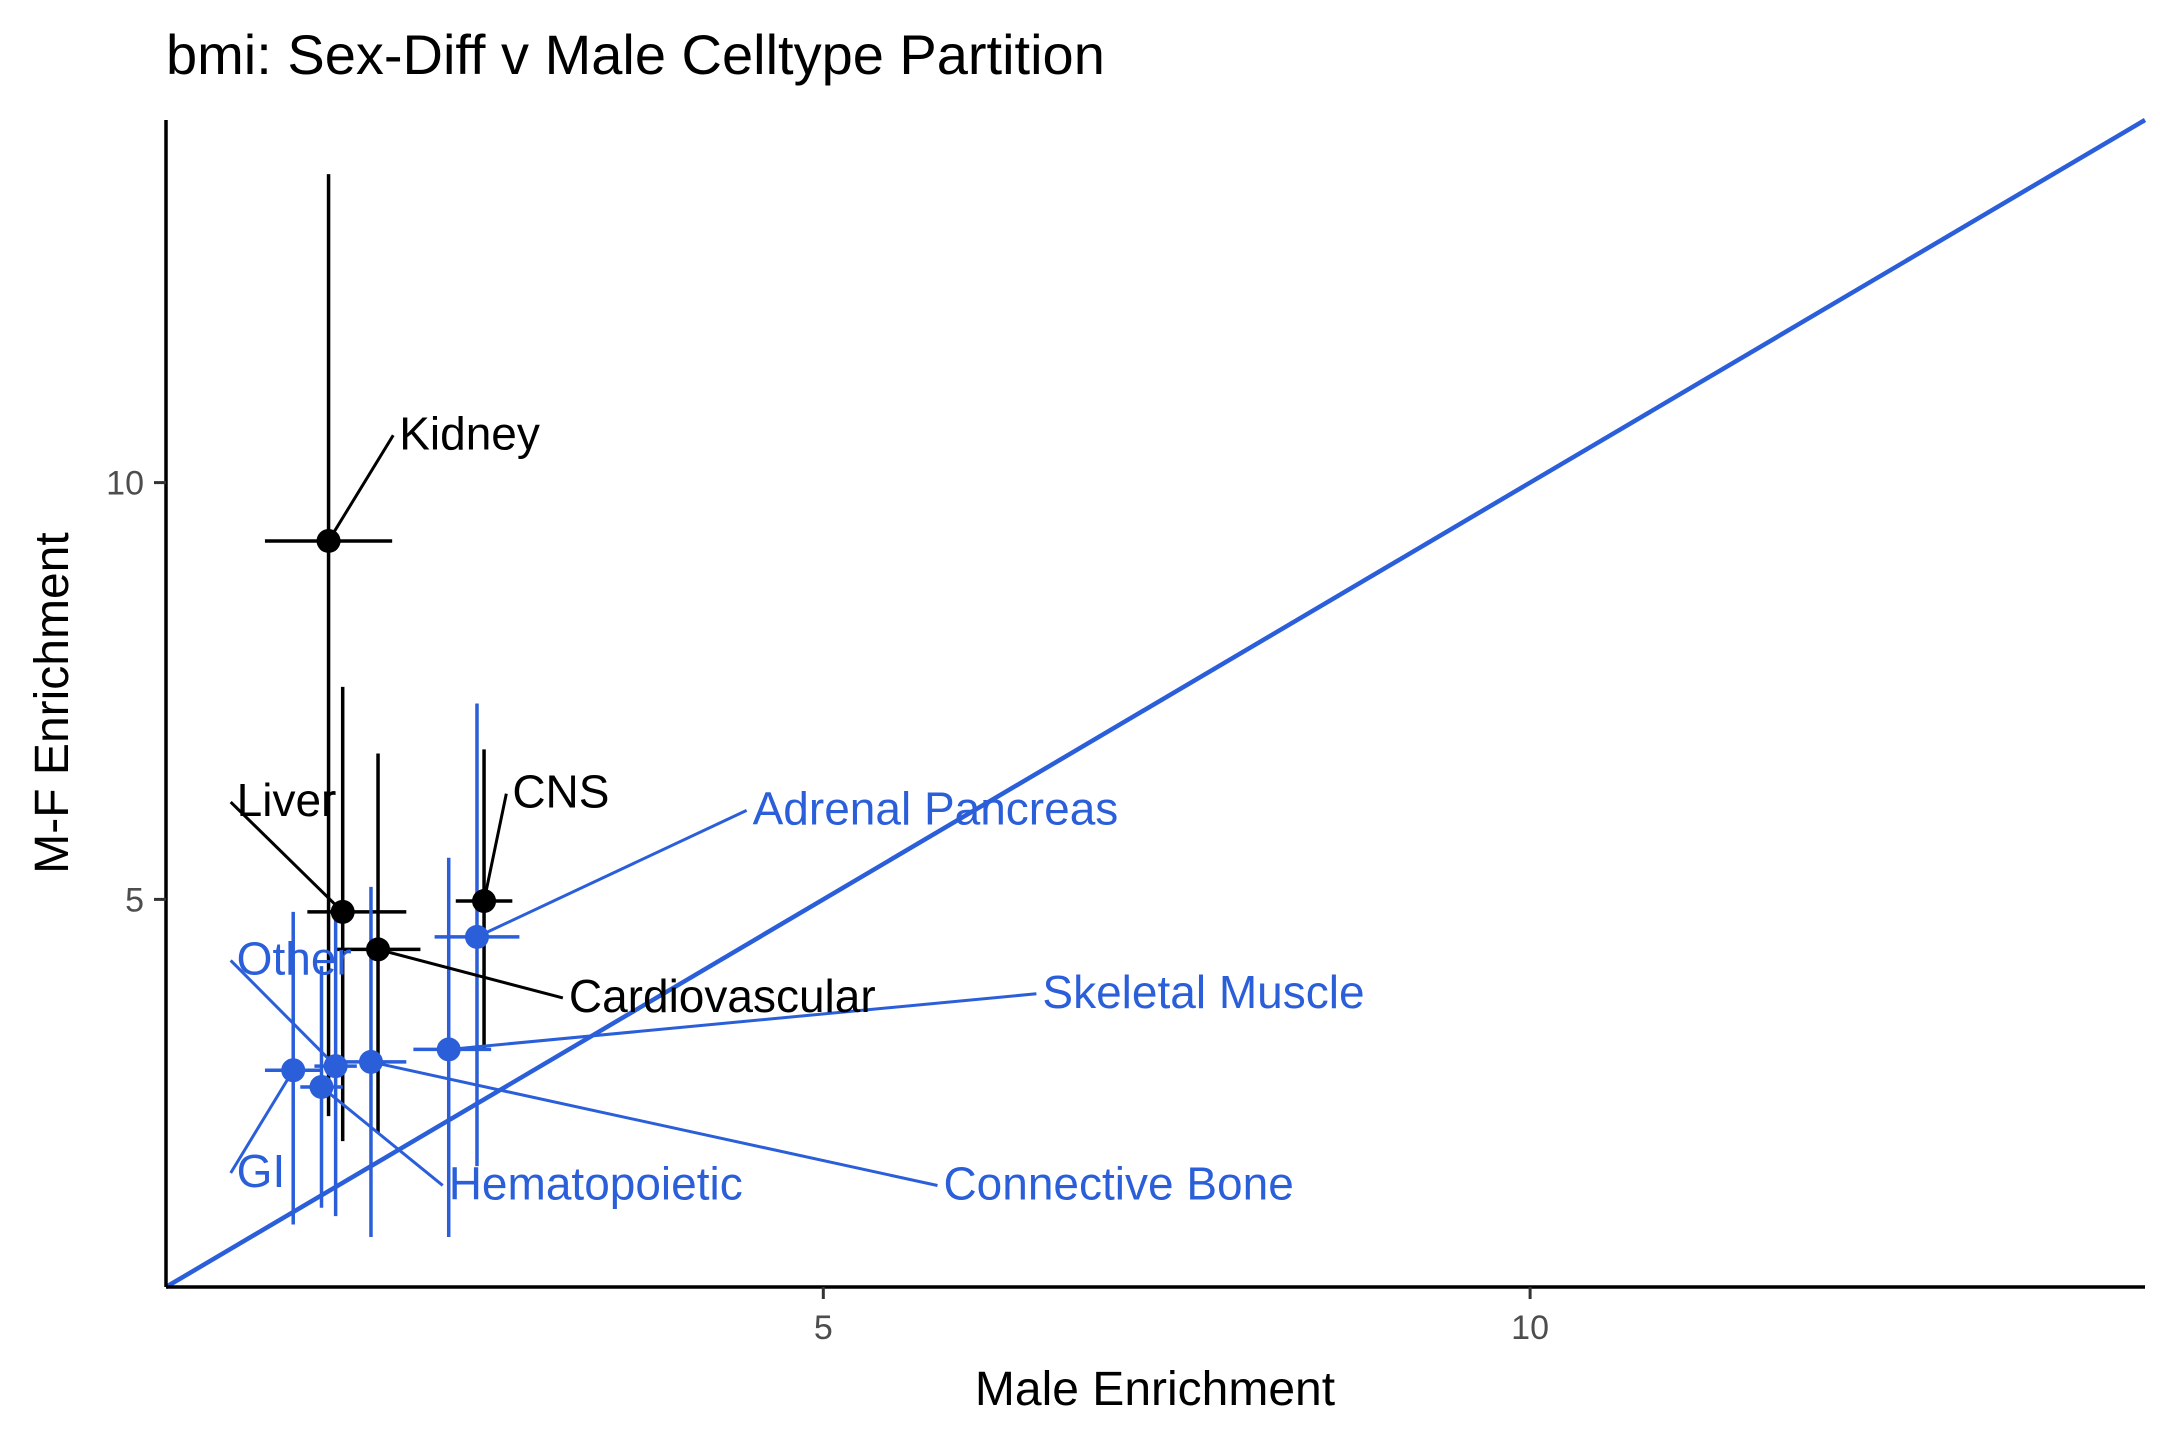 The height and width of the screenshot is (1440, 2160). I want to click on label-connective-bone: Connective Bone, so click(1118, 1183).